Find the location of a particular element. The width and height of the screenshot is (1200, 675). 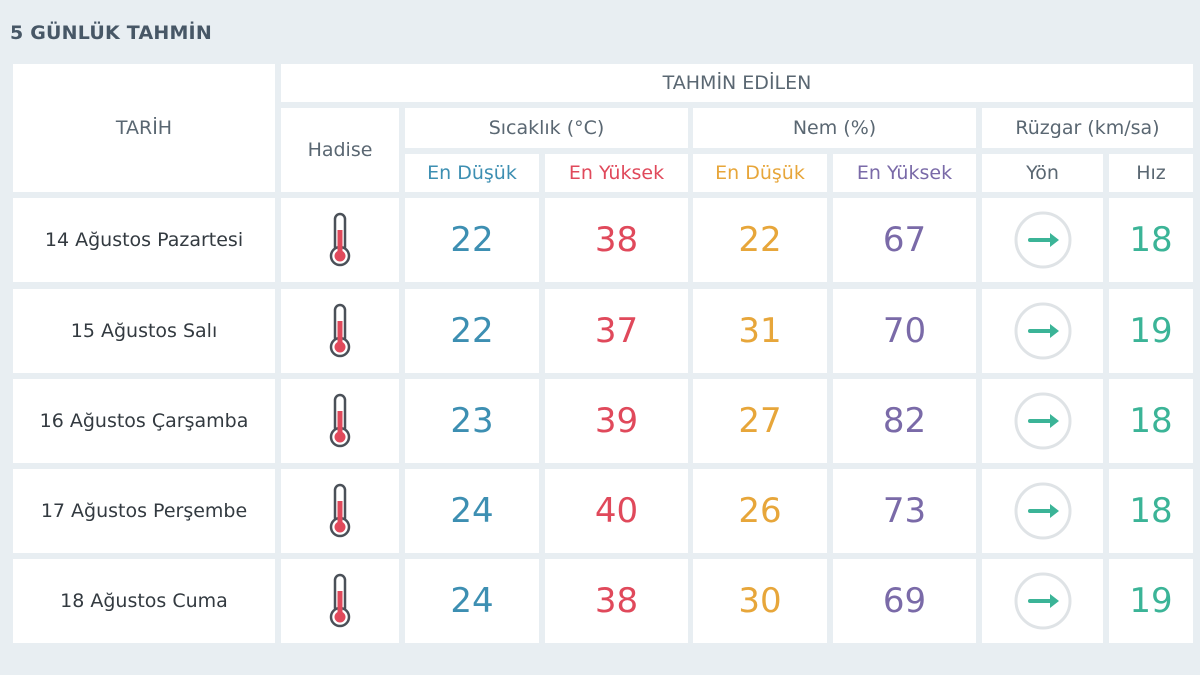

humidity-low-value: 26 is located at coordinates (760, 511).